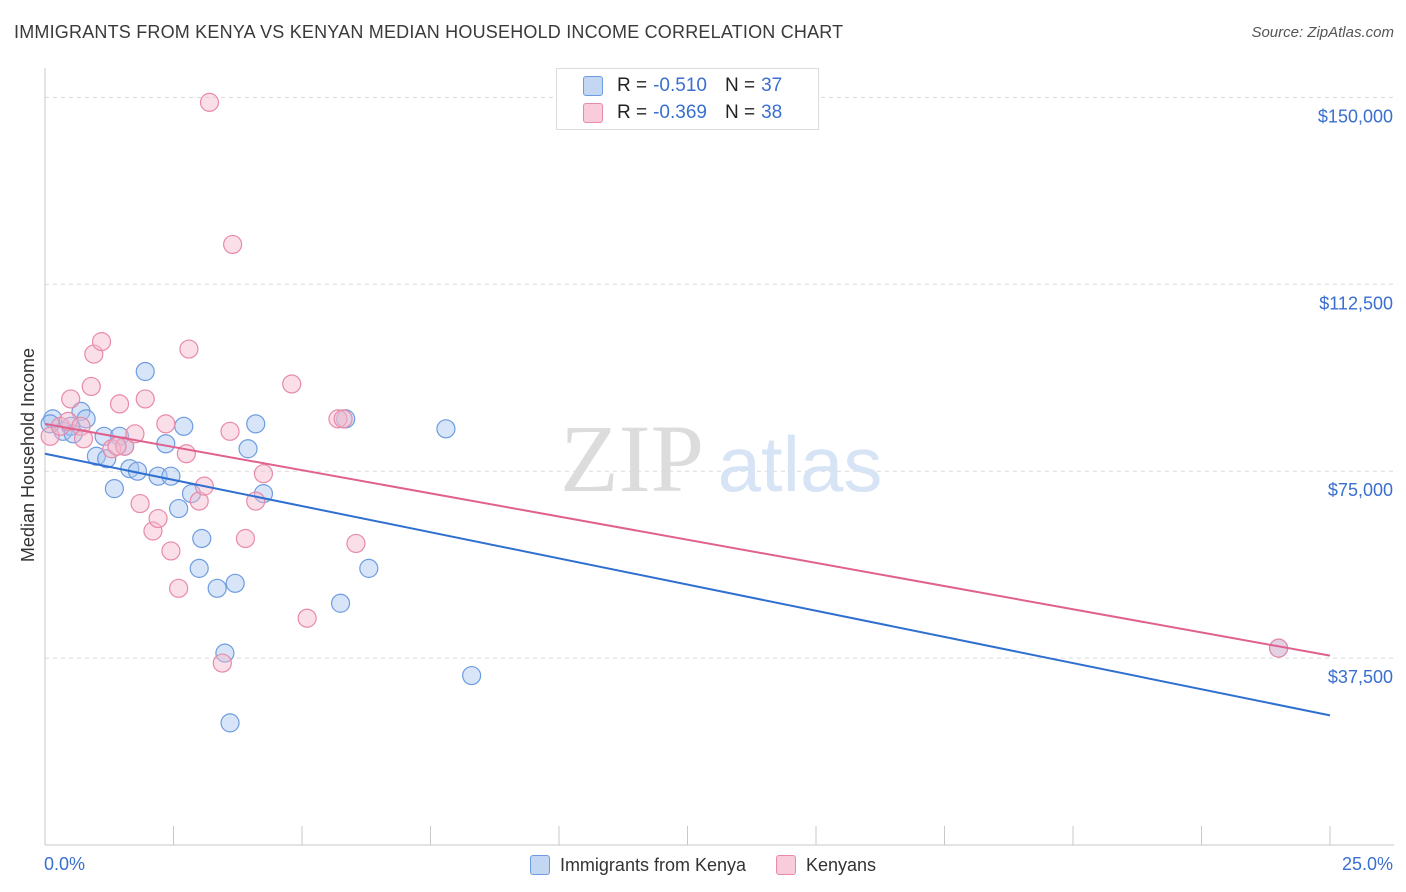 The image size is (1406, 892). What do you see at coordinates (786, 865) in the screenshot?
I see `legend-swatch-kenyans` at bounding box center [786, 865].